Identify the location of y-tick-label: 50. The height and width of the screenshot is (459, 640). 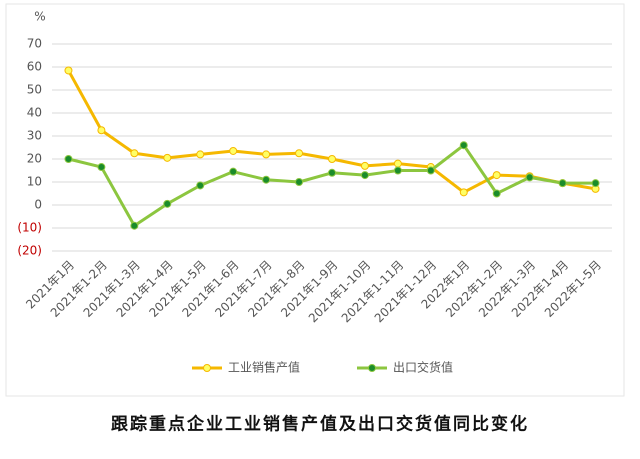
(34, 90).